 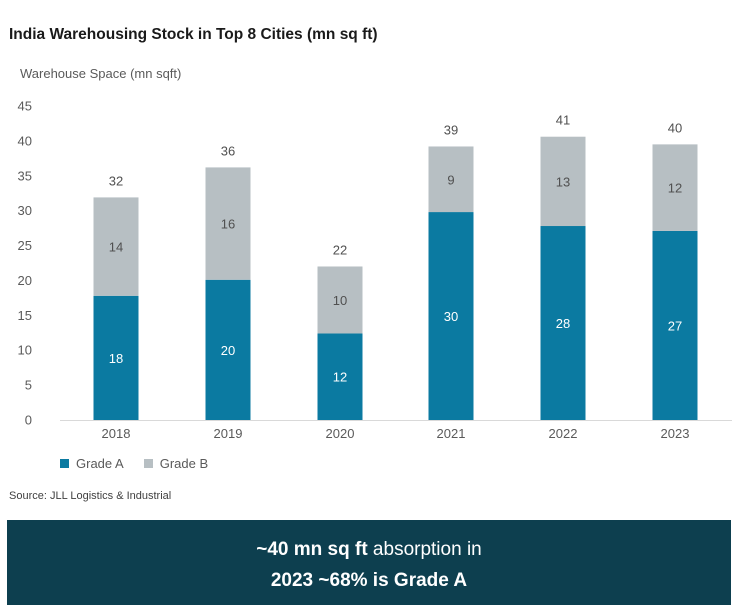 I want to click on y-tick-label: 20, so click(x=25, y=280).